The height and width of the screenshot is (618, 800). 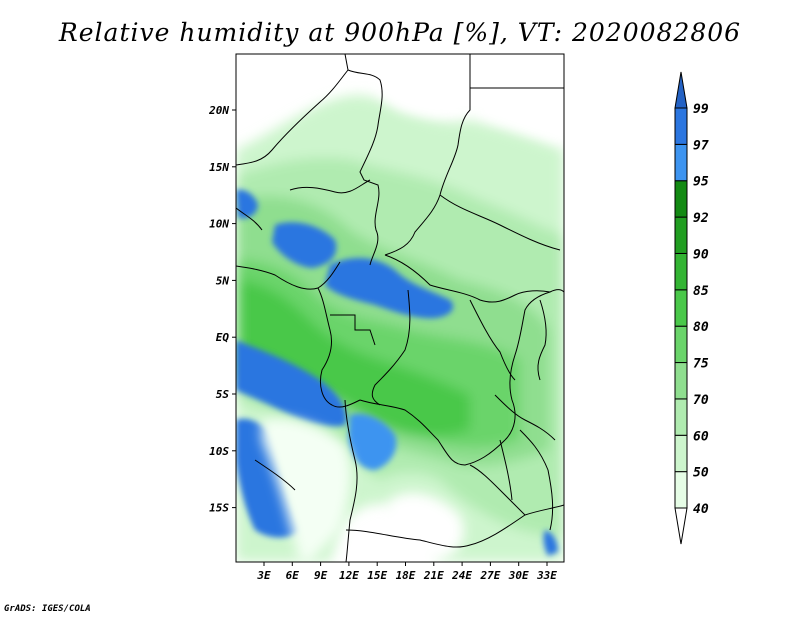 I want to click on longitude-label: 24E, so click(x=461, y=575).